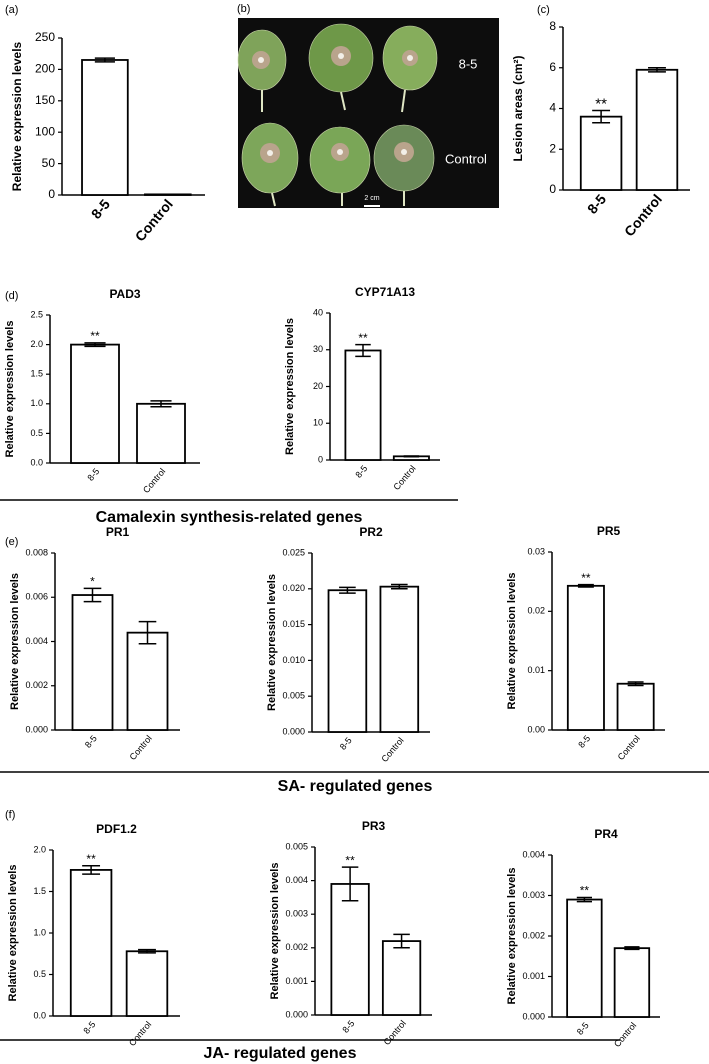 The width and height of the screenshot is (709, 1064). I want to click on panel-label: (b), so click(243, 9).